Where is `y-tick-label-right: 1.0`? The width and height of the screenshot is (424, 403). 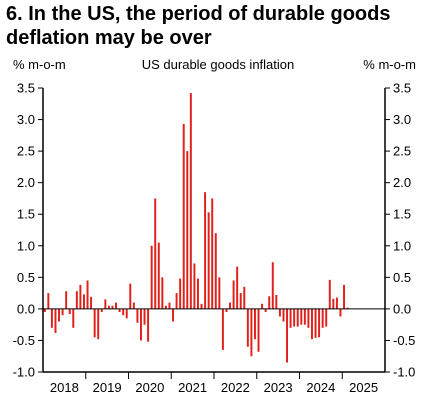 y-tick-label-right: 1.0 is located at coordinates (402, 245).